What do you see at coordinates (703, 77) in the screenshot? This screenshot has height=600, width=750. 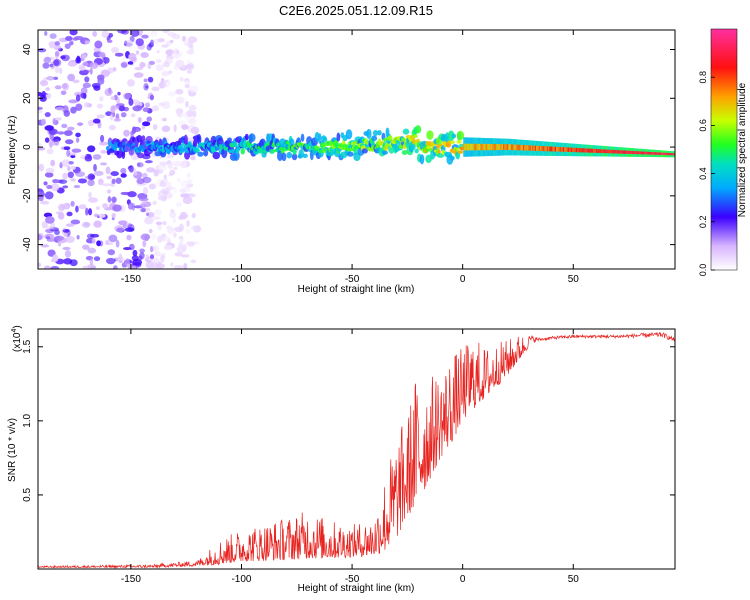 I see `colorbar-tick-label: 0.8` at bounding box center [703, 77].